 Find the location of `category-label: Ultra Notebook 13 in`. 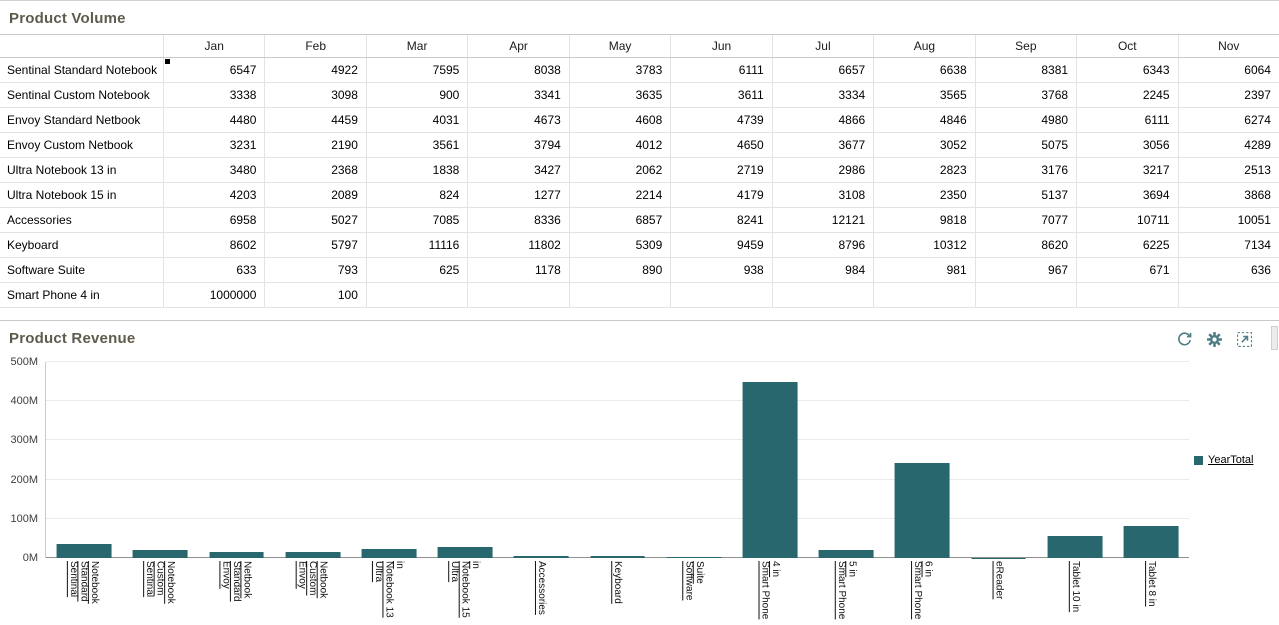

category-label: Ultra Notebook 13 in is located at coordinates (388, 591).